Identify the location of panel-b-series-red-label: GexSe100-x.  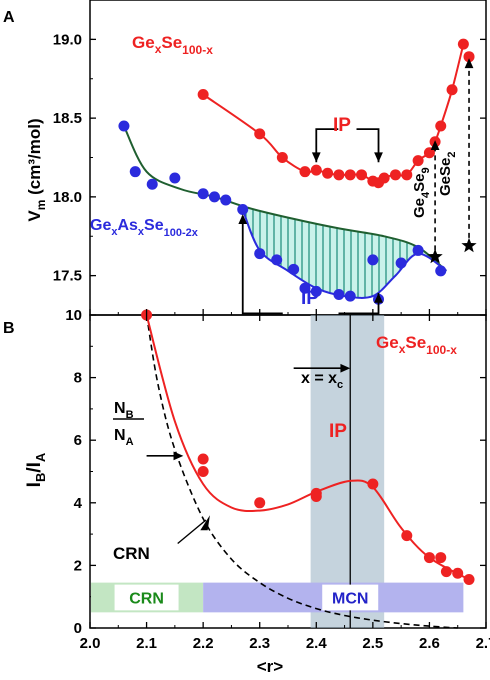
(416, 345).